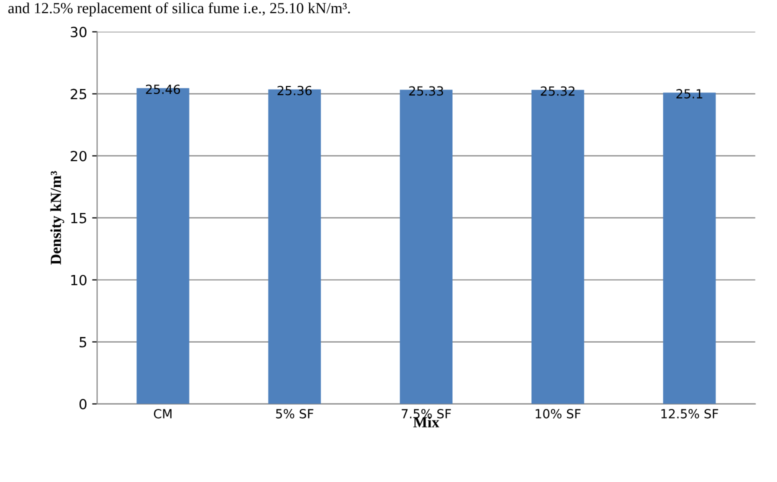 The width and height of the screenshot is (777, 482). I want to click on y-tick-label: 15, so click(78, 218).